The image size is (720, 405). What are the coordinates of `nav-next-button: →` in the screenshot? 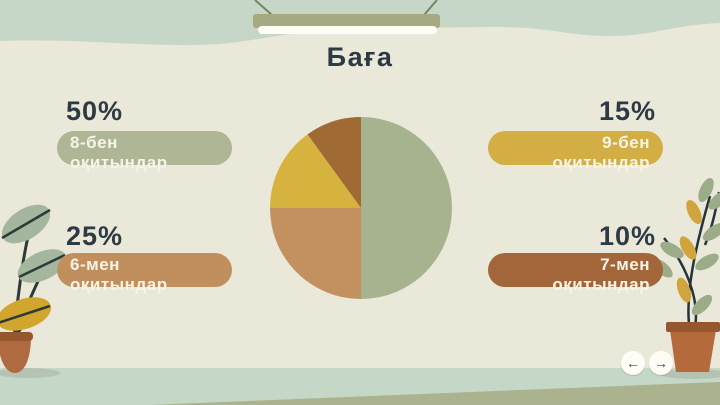 It's located at (661, 363).